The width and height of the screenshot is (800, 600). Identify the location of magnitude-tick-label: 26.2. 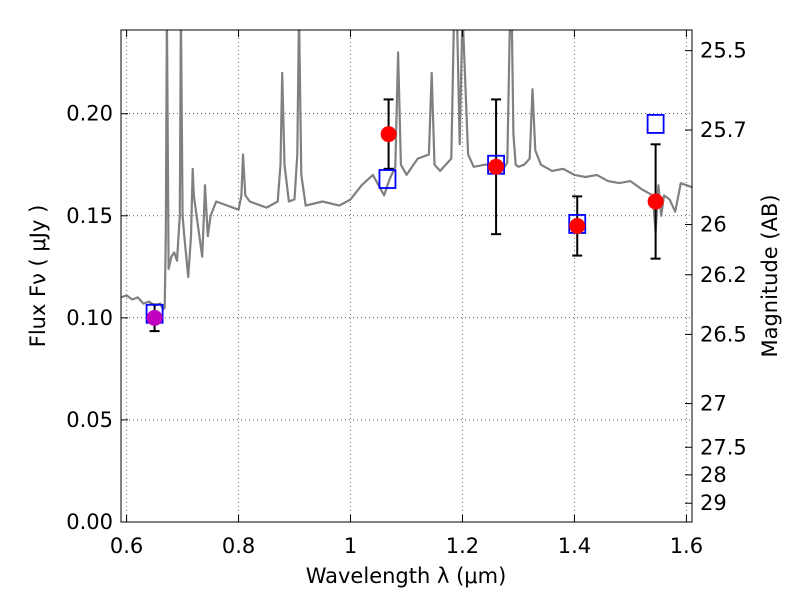
(723, 275).